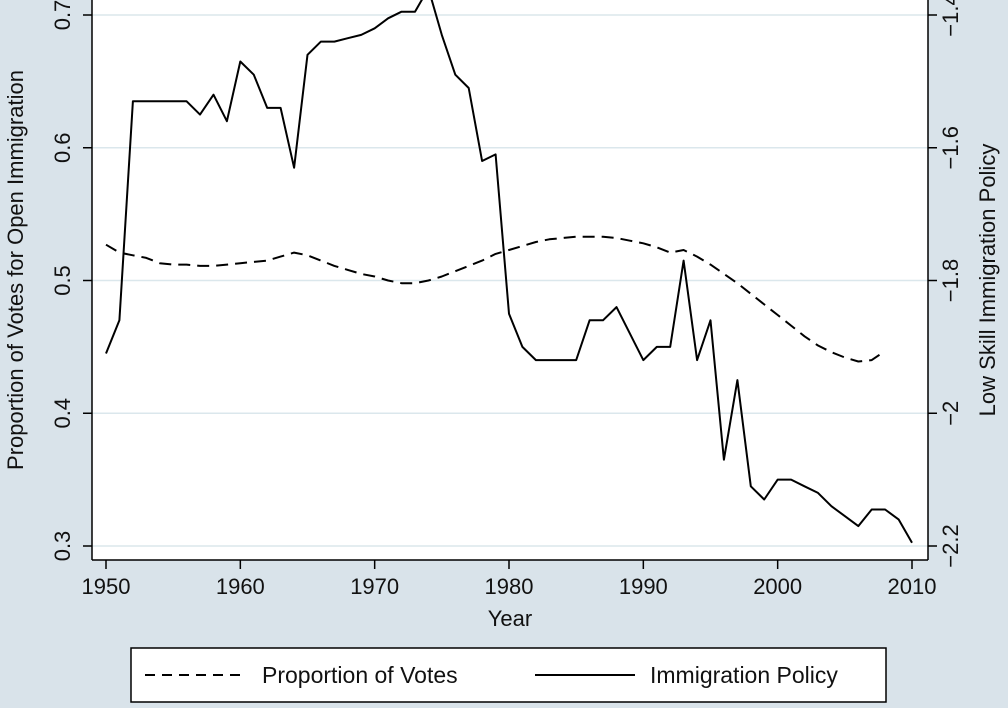 This screenshot has height=708, width=1008. What do you see at coordinates (62, 15) in the screenshot?
I see `y-left-tick-label-4: 0.7` at bounding box center [62, 15].